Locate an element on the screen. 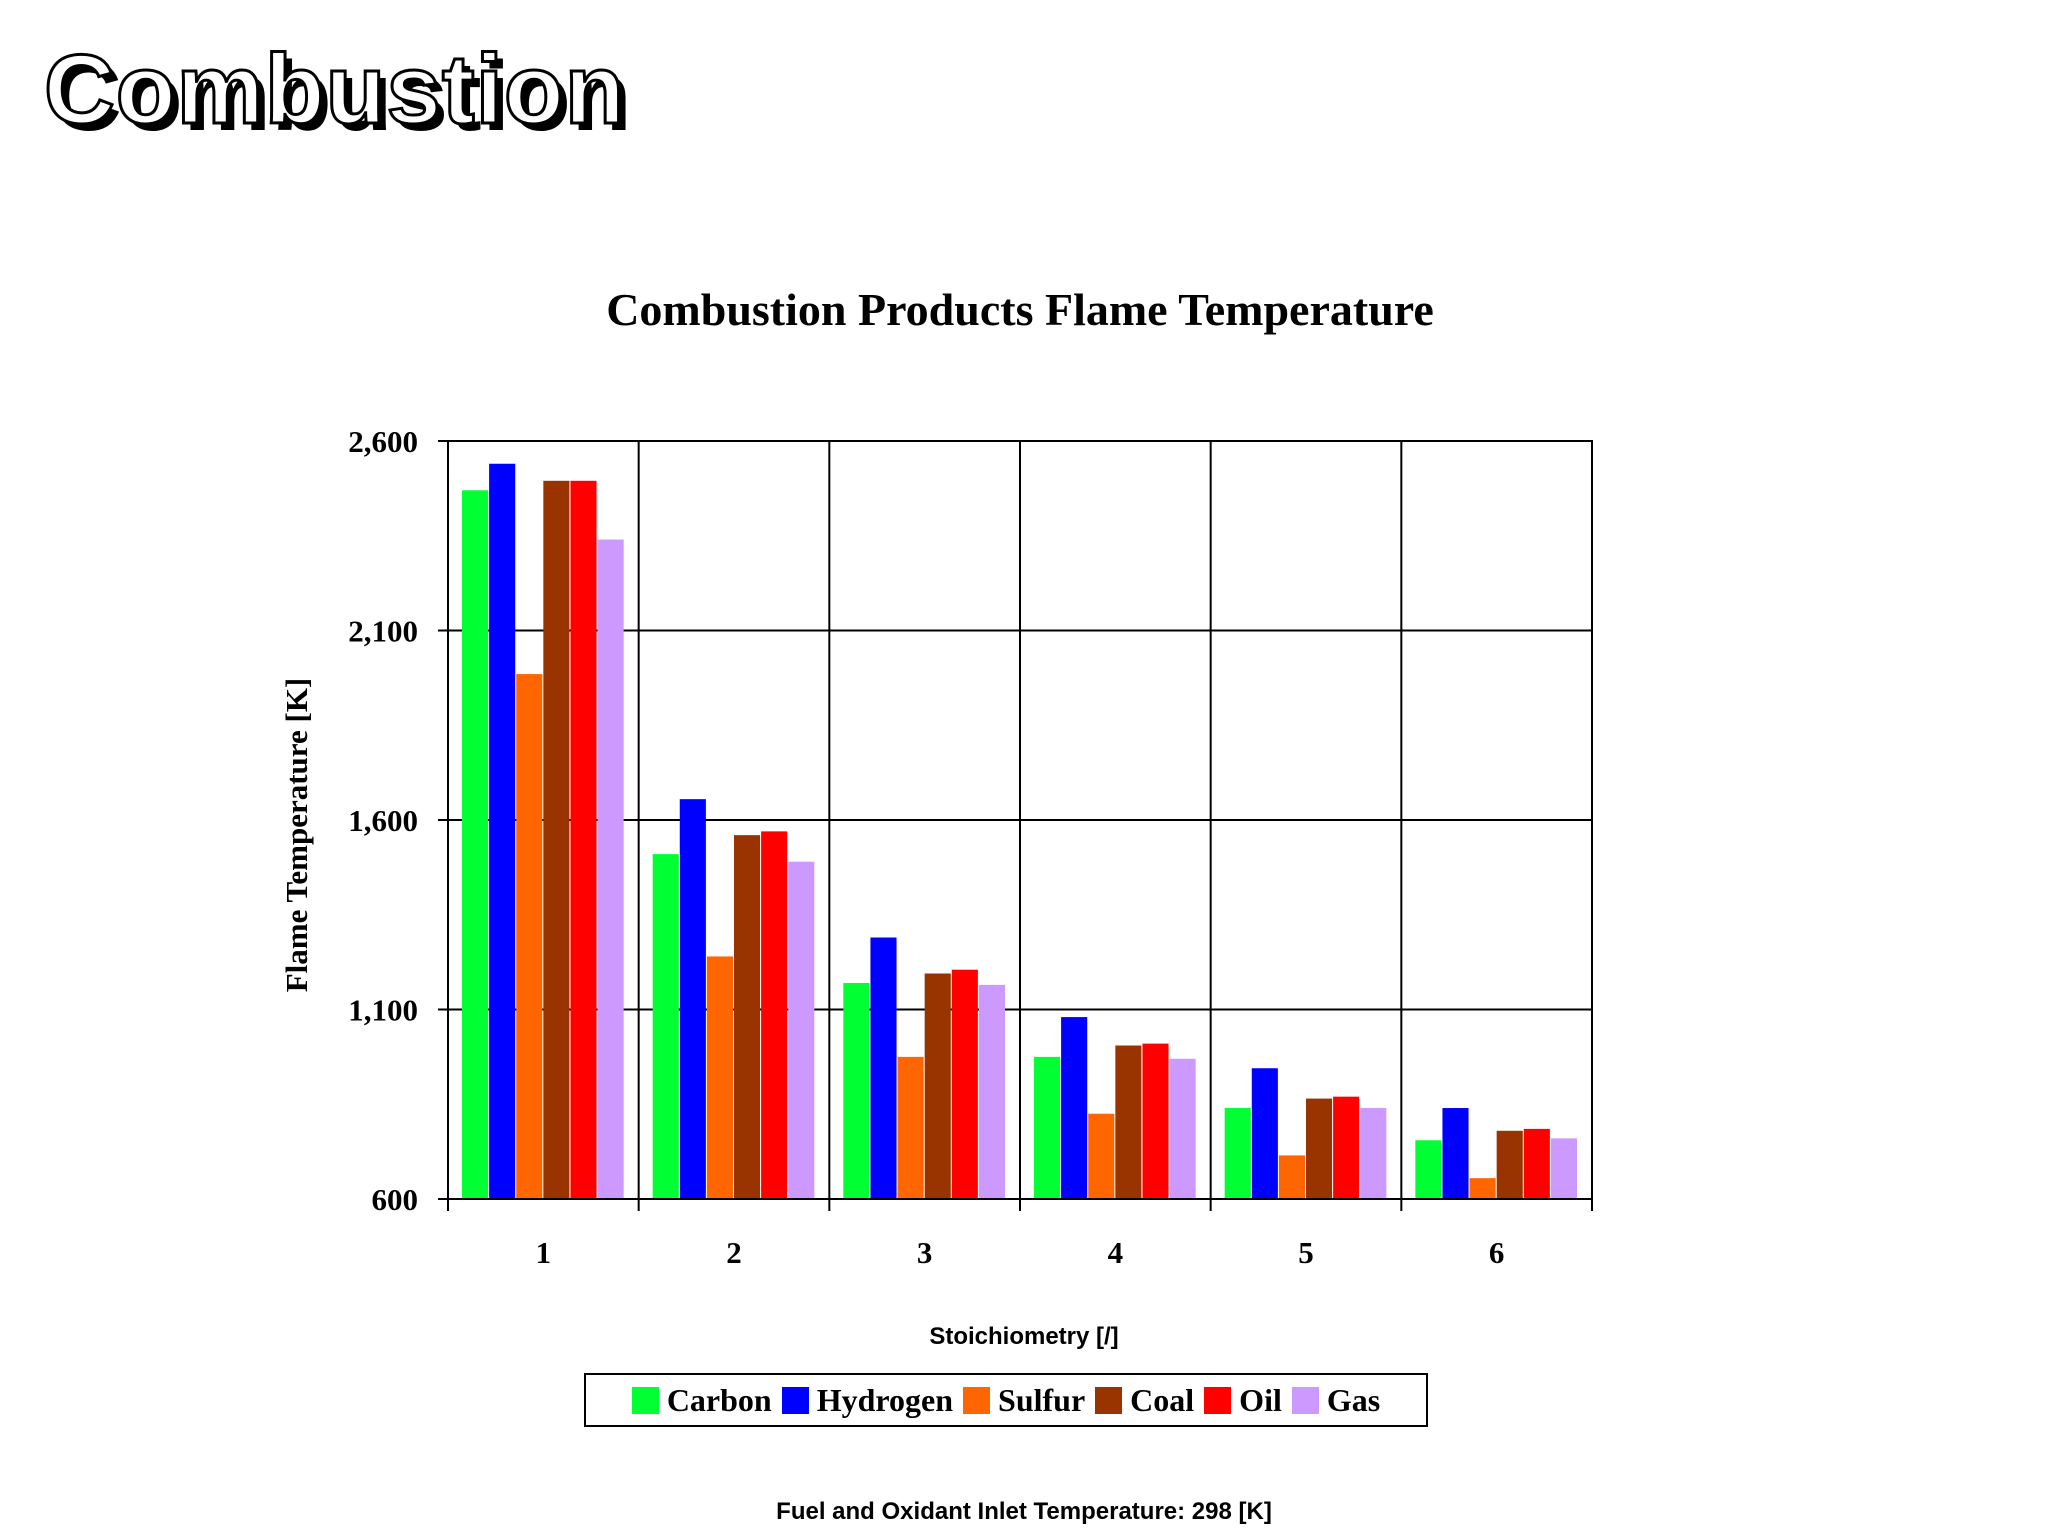 The width and height of the screenshot is (2048, 1536). legend-label: Gas is located at coordinates (1353, 1399).